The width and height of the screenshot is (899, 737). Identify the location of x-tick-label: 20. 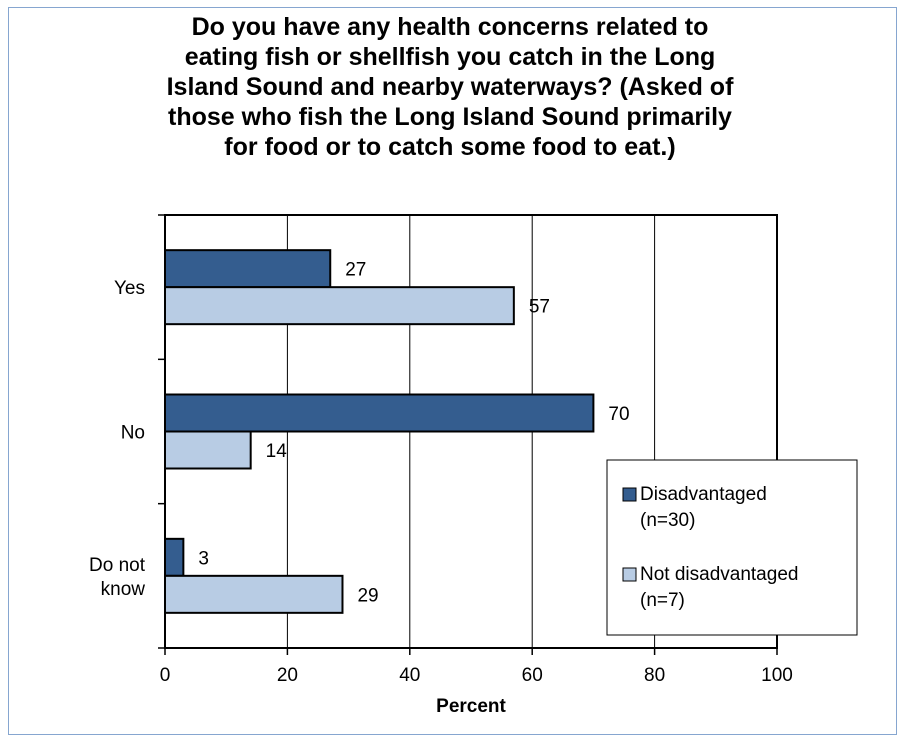
(287, 675).